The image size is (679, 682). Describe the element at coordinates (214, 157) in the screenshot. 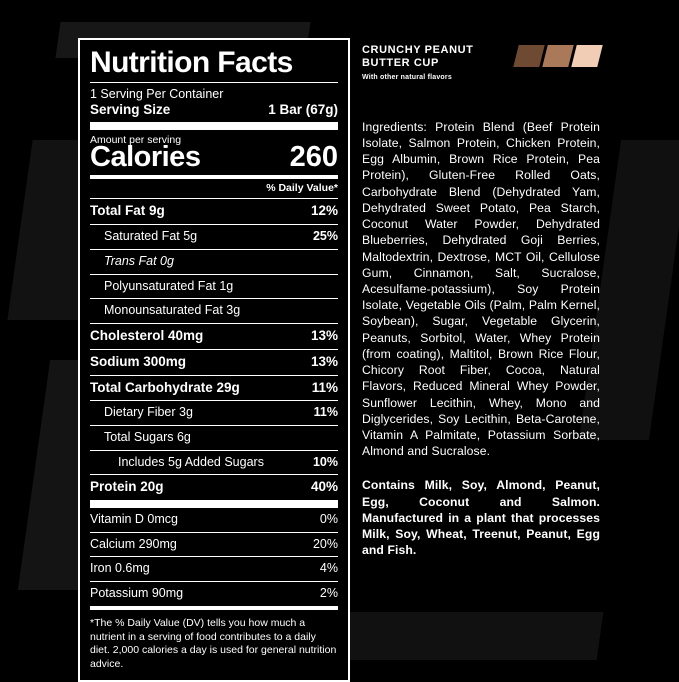

I see `calories-row: Calories 260` at that location.